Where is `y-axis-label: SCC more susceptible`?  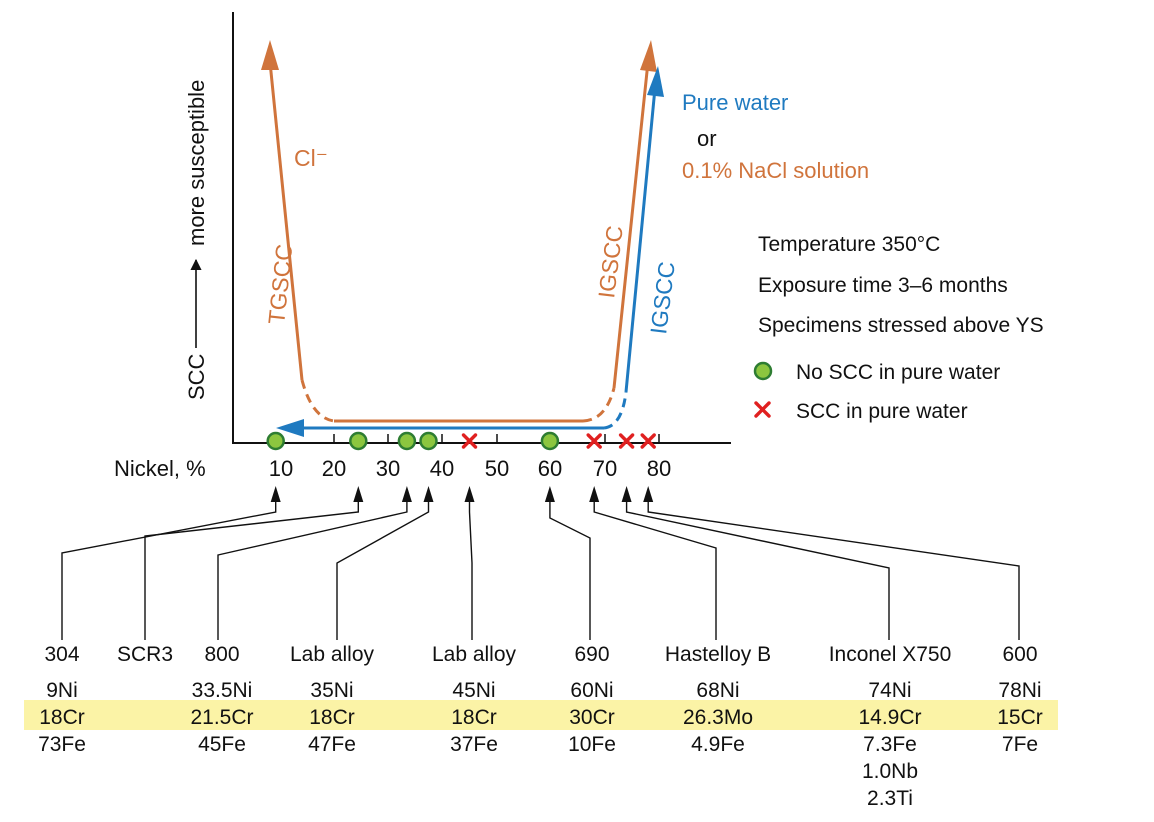 y-axis-label: SCC more susceptible is located at coordinates (196, 240).